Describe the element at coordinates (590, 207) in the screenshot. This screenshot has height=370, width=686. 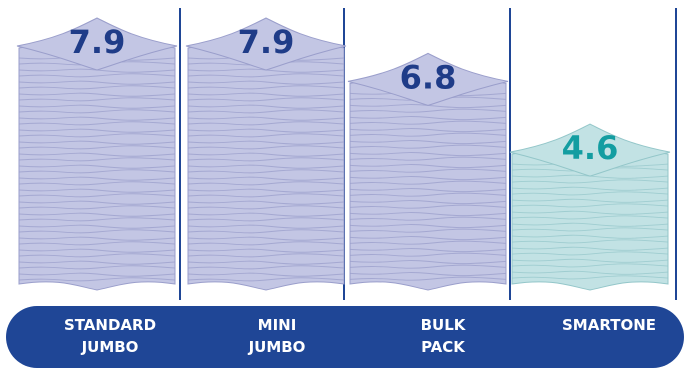
I see `bar-smartone` at that location.